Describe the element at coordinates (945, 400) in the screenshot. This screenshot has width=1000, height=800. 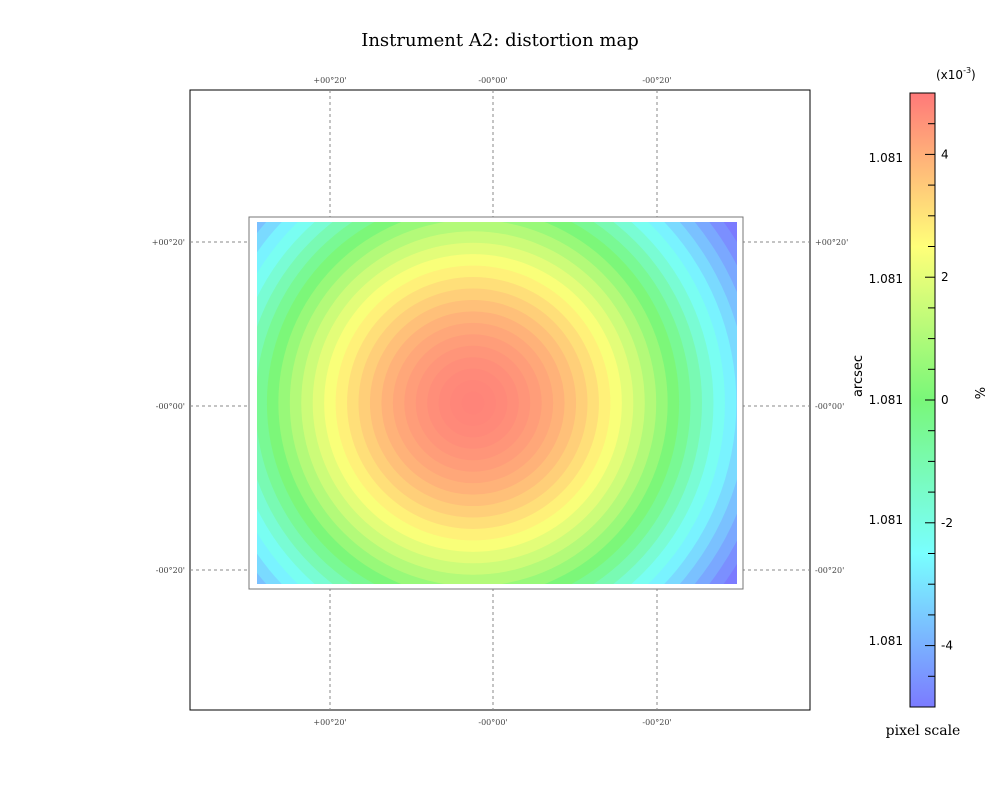
I see `colorbar-tick-label: 0` at that location.